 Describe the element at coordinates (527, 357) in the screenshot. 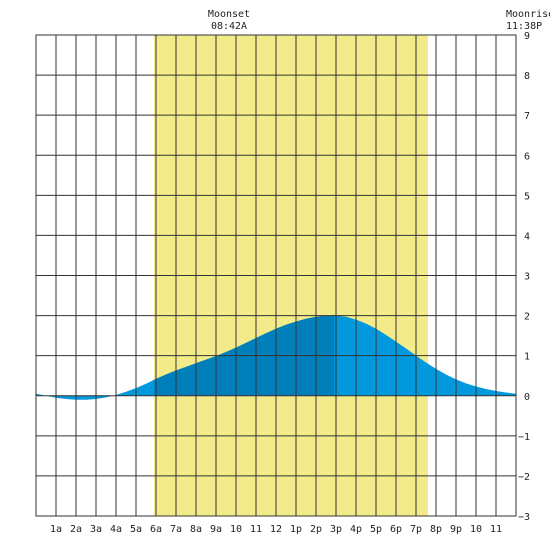

I see `y-tick-label: 1` at that location.